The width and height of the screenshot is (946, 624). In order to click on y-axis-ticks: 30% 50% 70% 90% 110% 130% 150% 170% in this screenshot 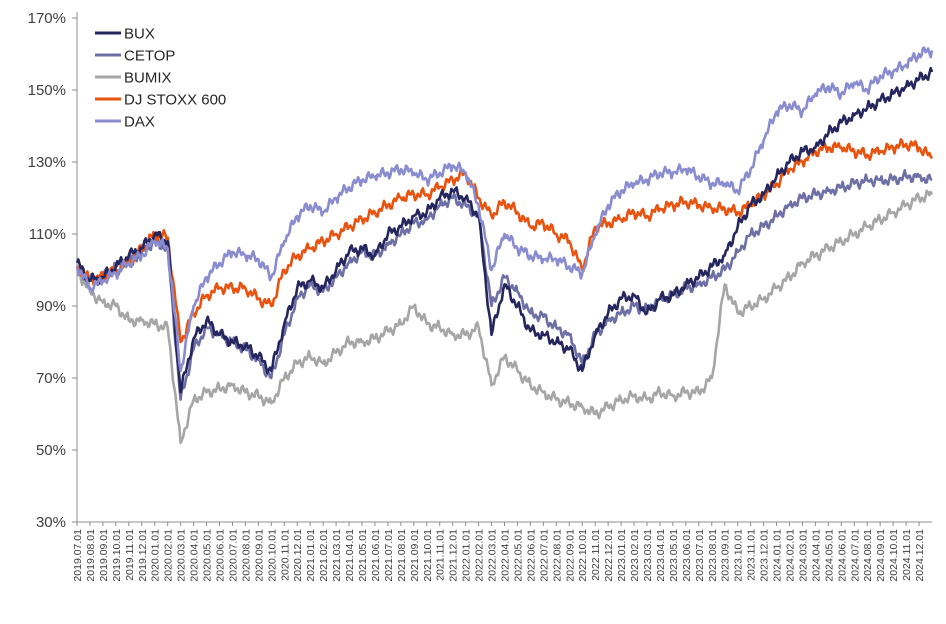, I will do `click(52, 270)`.